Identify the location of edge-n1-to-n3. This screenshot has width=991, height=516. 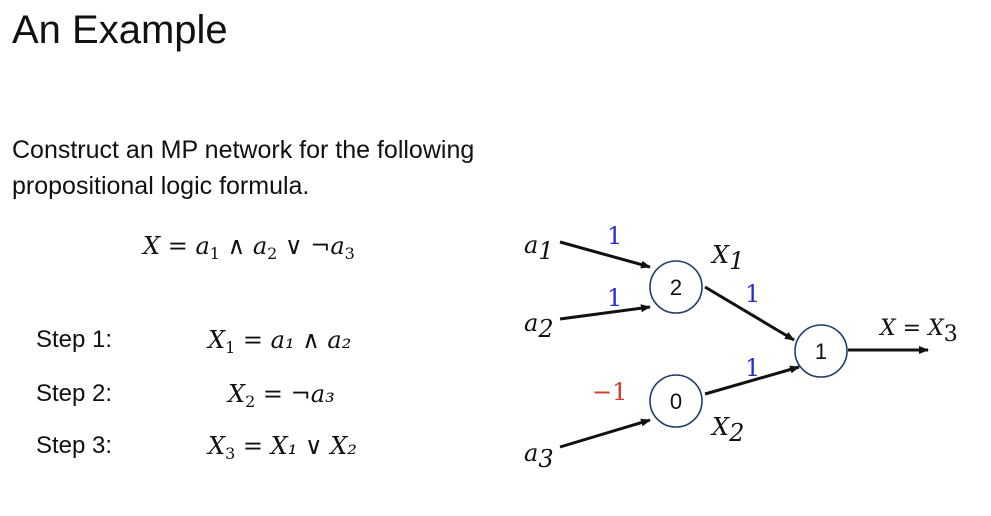
(749, 313).